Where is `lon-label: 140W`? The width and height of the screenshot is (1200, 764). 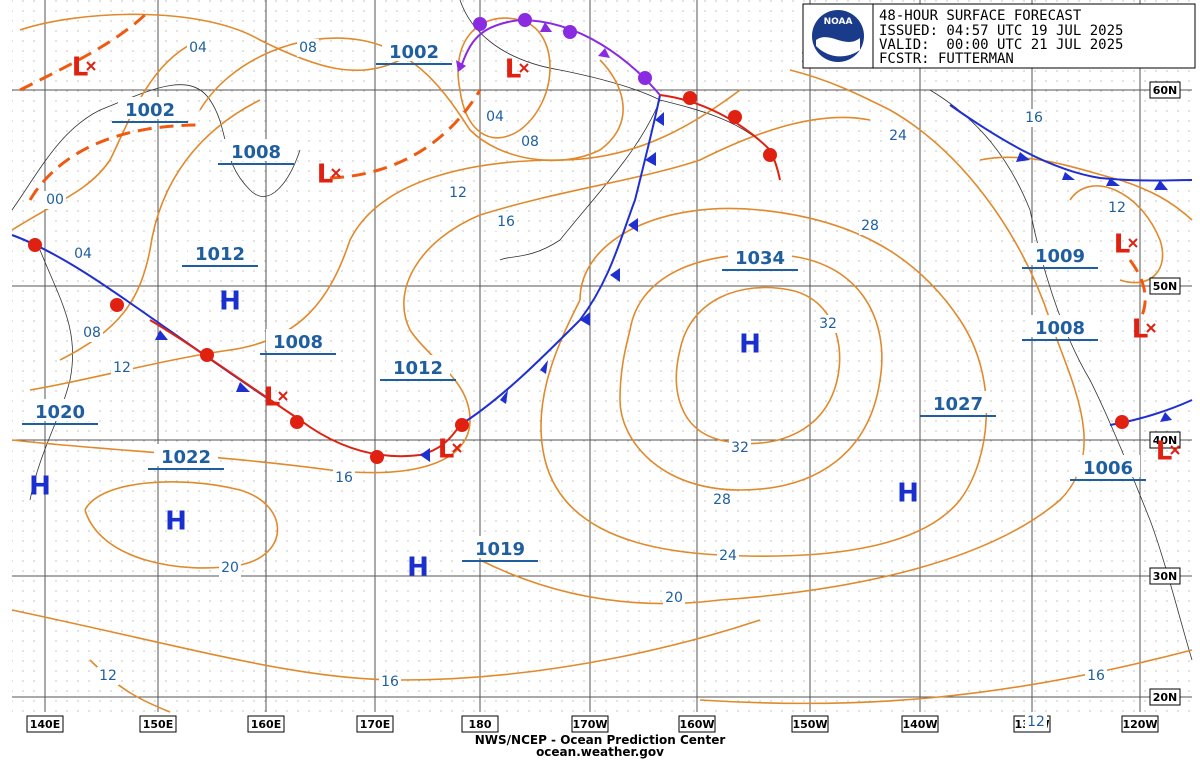 lon-label: 140W is located at coordinates (919, 724).